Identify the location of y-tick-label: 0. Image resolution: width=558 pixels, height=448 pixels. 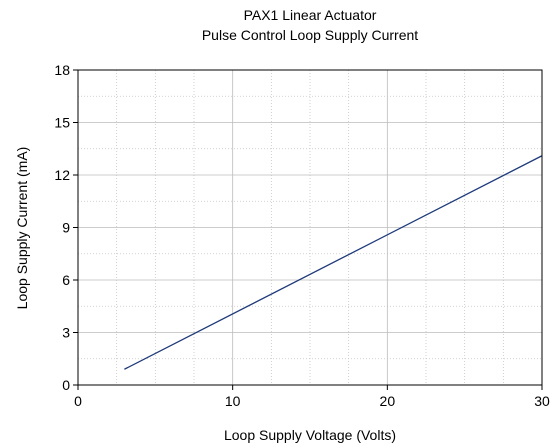
(66, 385).